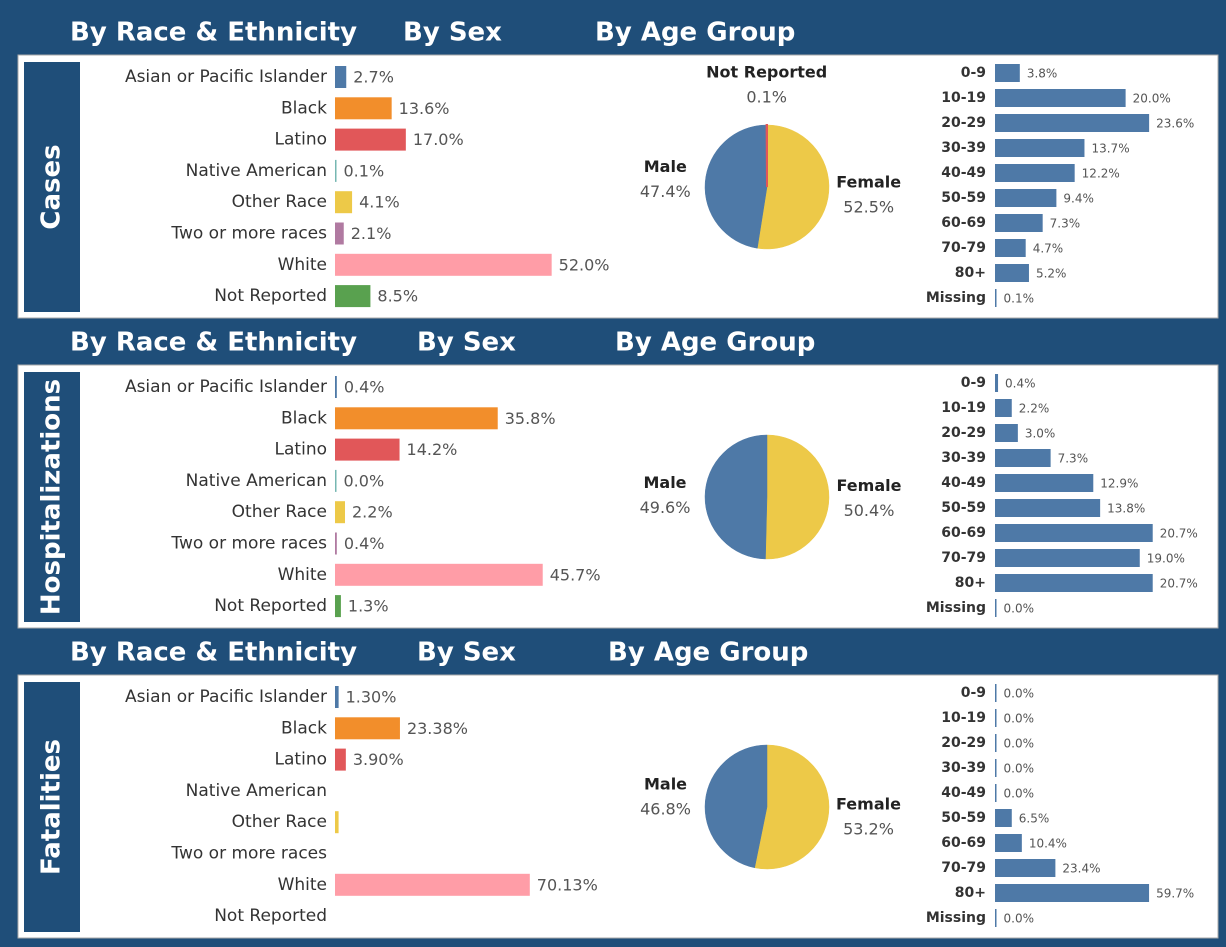 This screenshot has width=1226, height=947. I want to click on section-heading: By Age Group, so click(708, 653).